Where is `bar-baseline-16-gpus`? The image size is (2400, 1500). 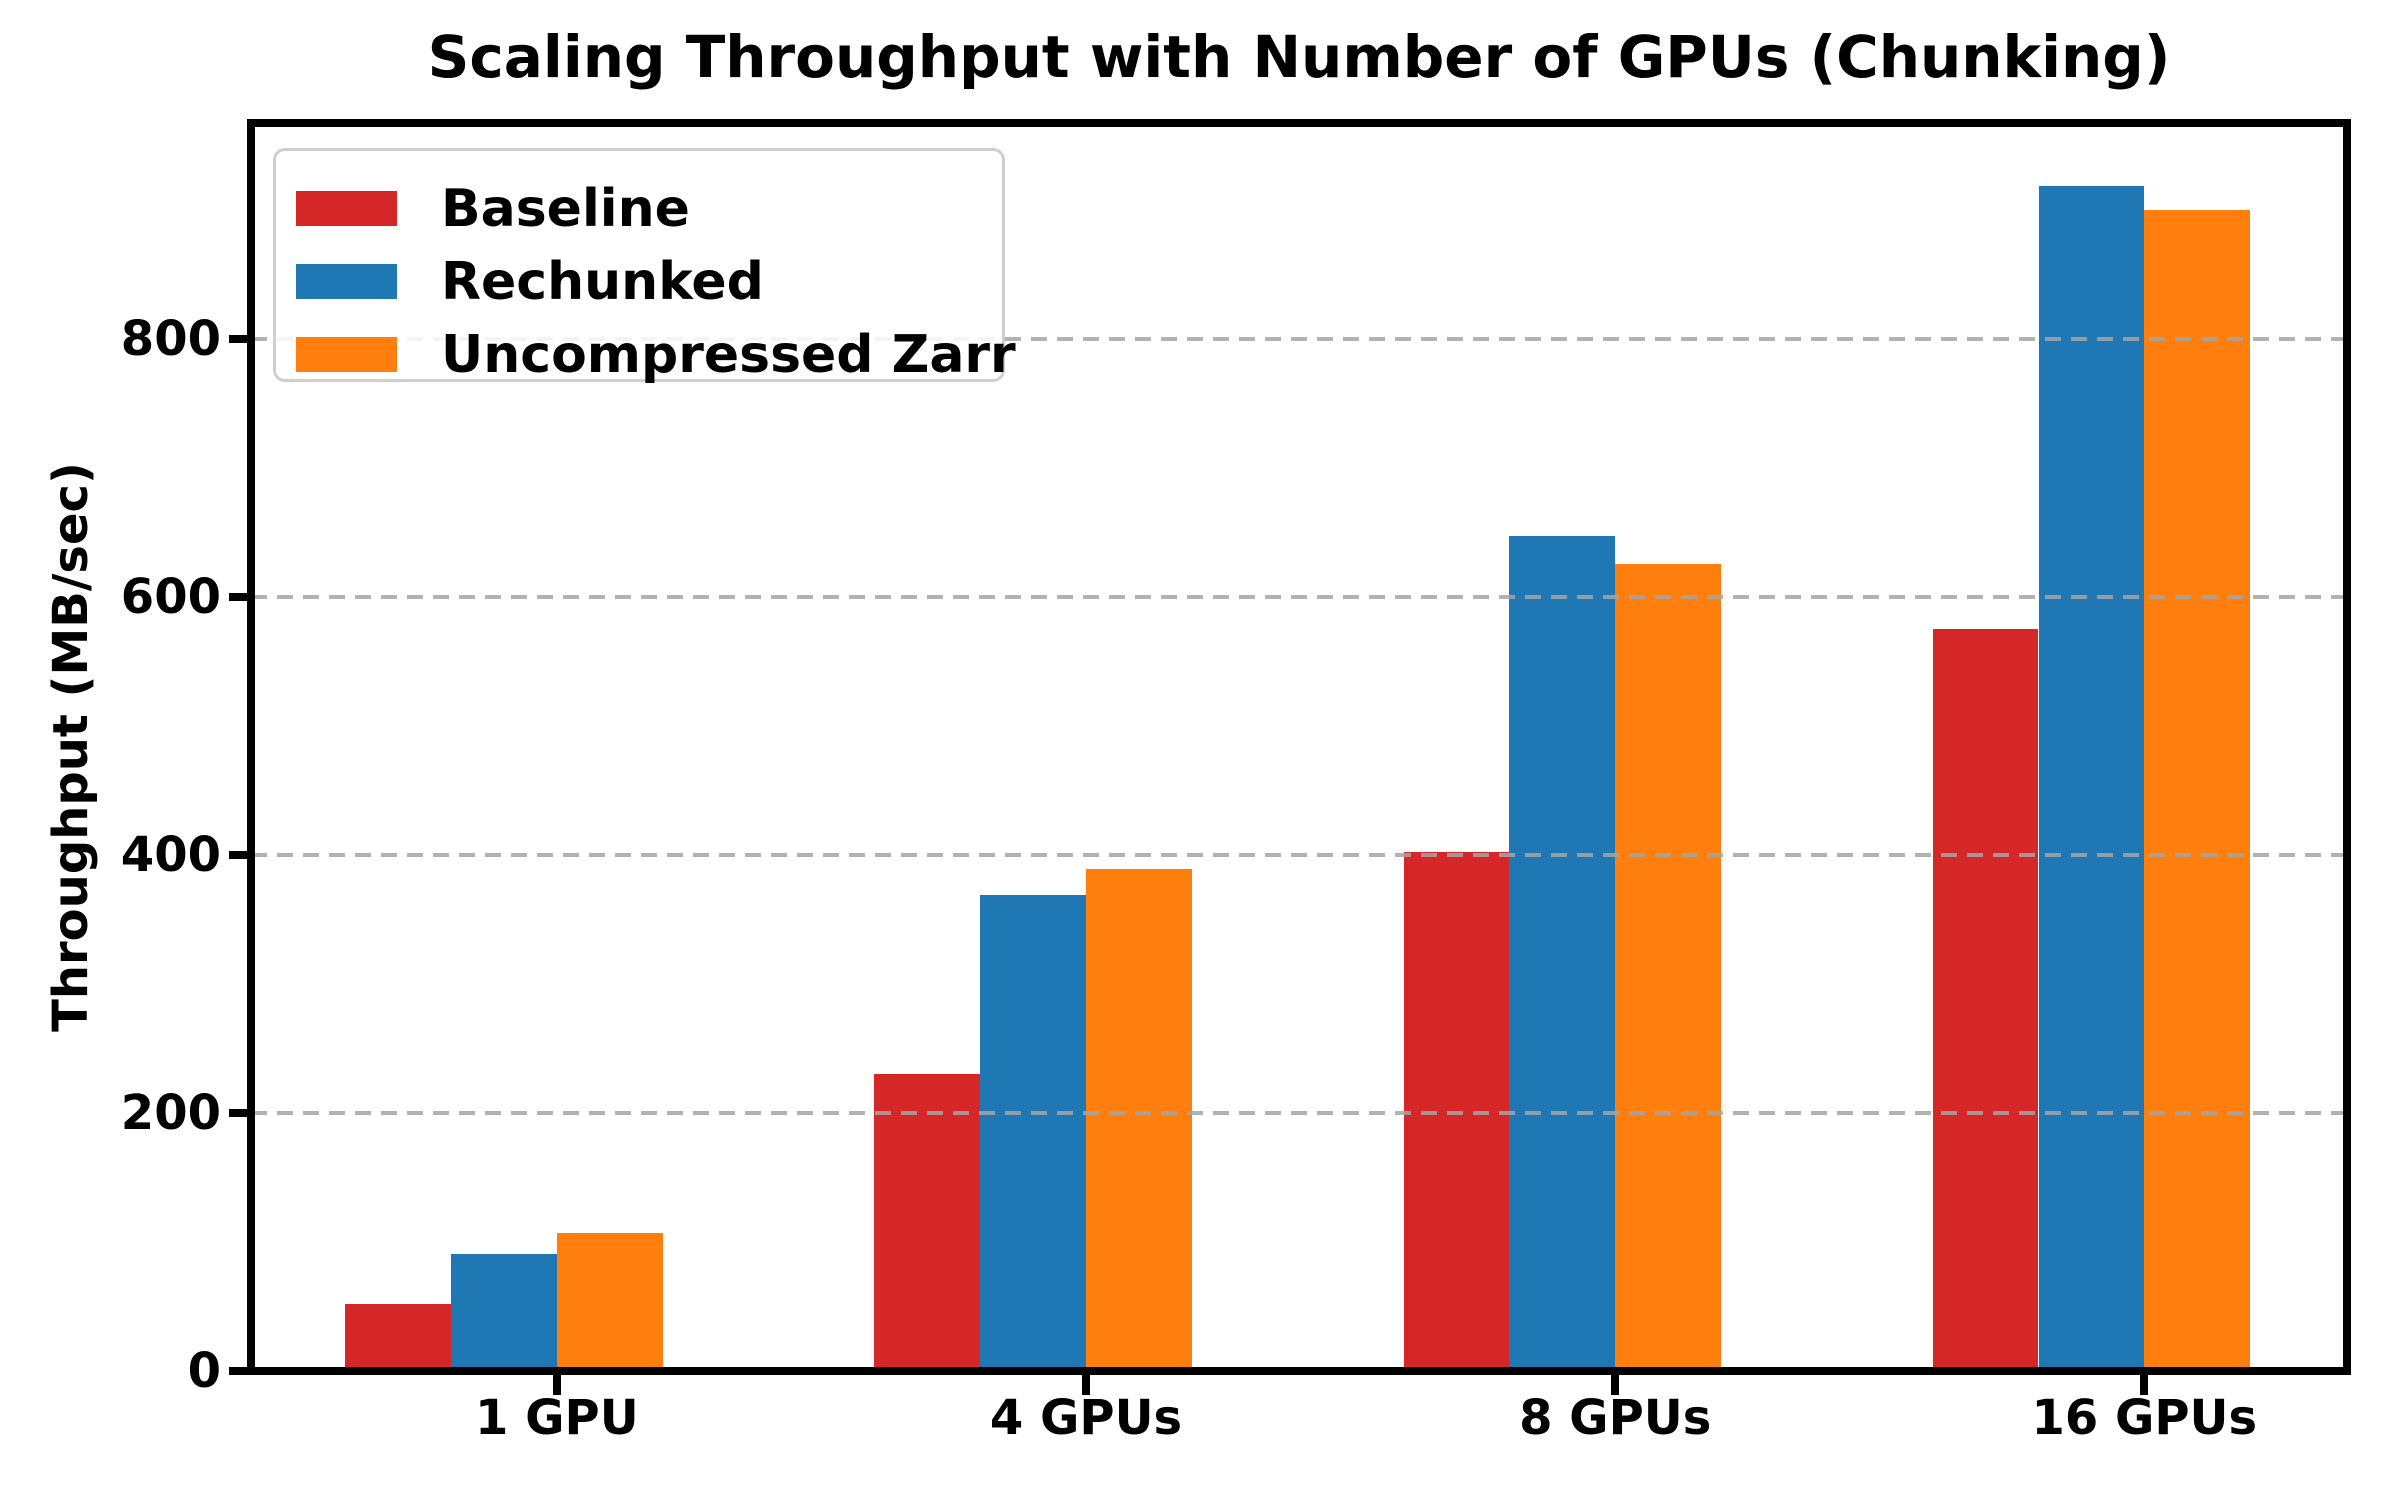 bar-baseline-16-gpus is located at coordinates (1985, 999).